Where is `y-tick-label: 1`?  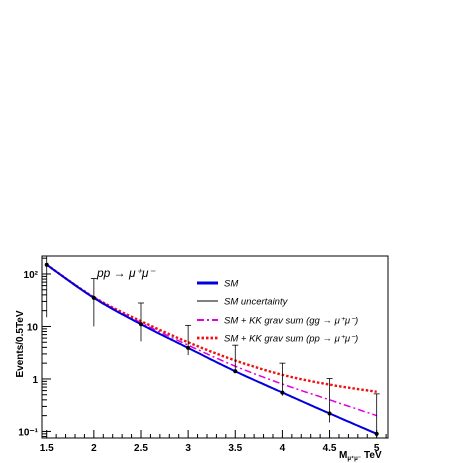
y-tick-label: 1 is located at coordinates (35, 380).